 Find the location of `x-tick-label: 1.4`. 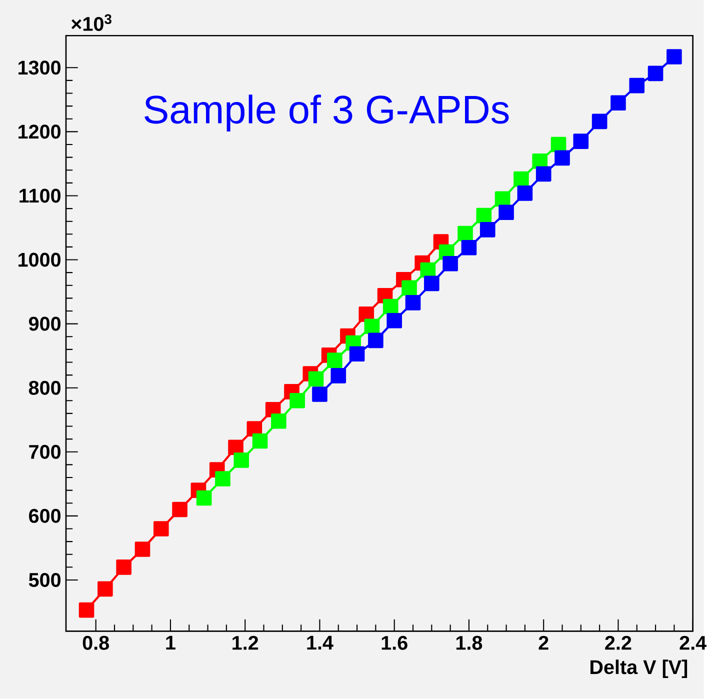

x-tick-label: 1.4 is located at coordinates (320, 643).